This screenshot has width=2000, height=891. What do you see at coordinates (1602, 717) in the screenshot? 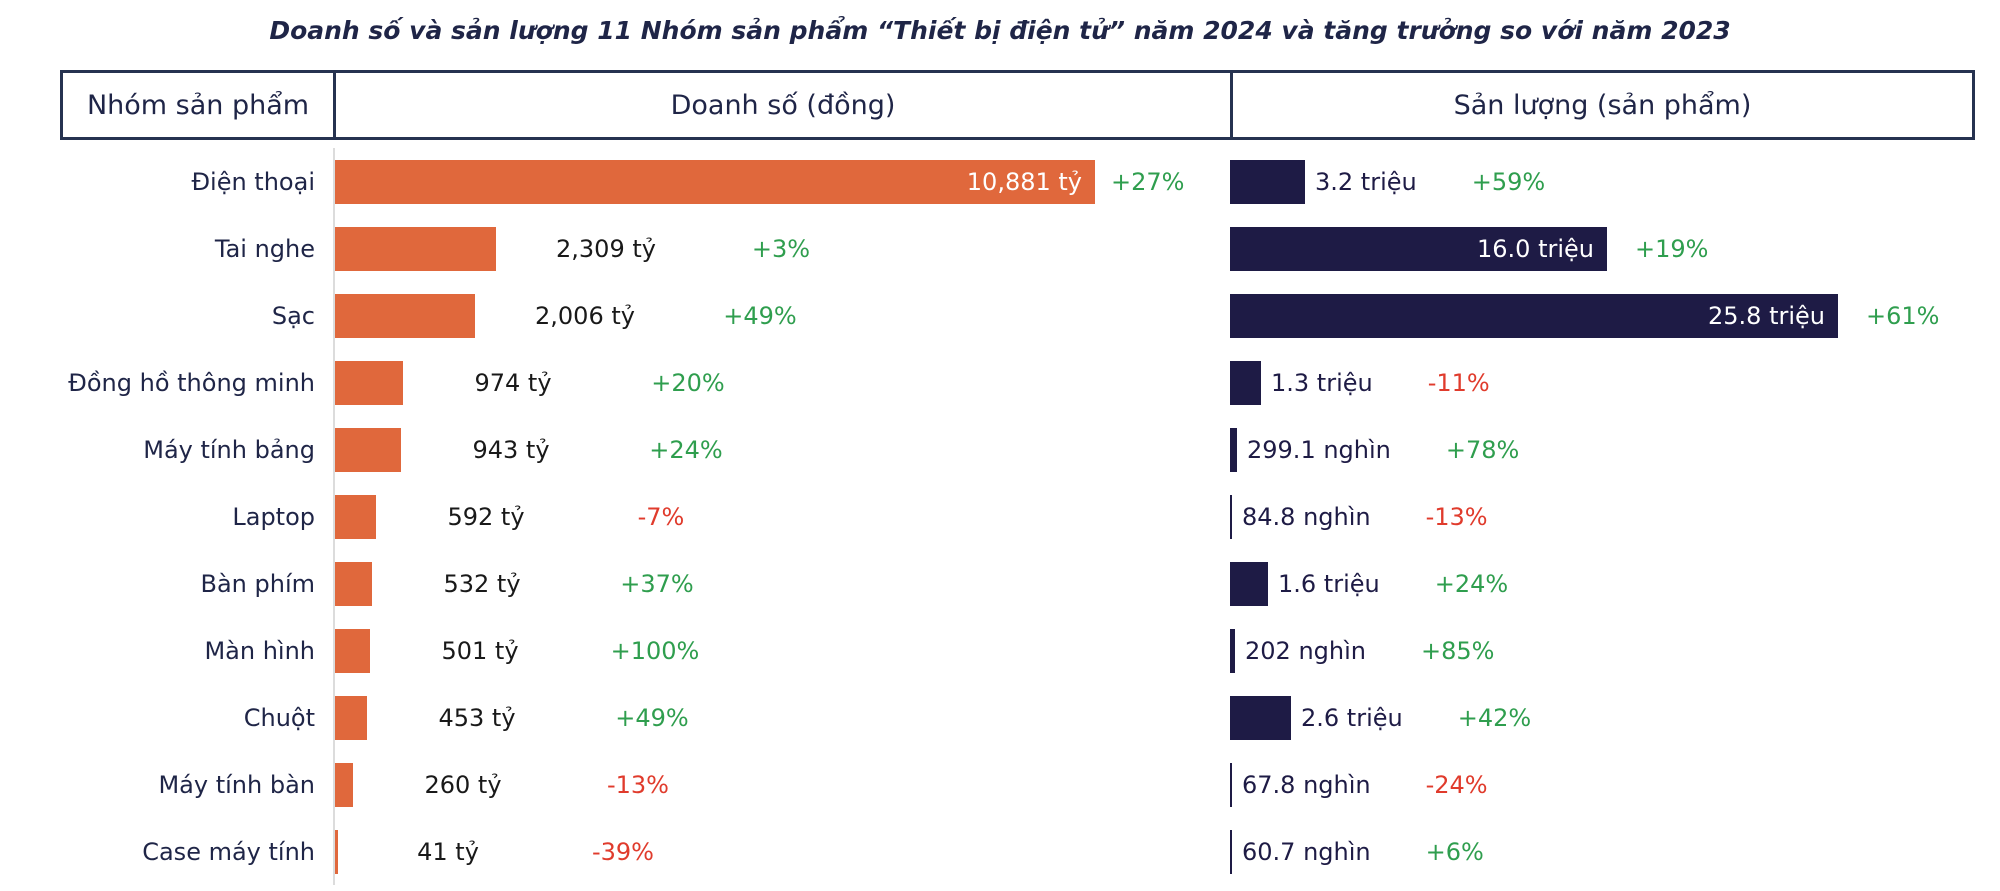
I see `volume-panel: 2.6 triệu +42%` at bounding box center [1602, 717].